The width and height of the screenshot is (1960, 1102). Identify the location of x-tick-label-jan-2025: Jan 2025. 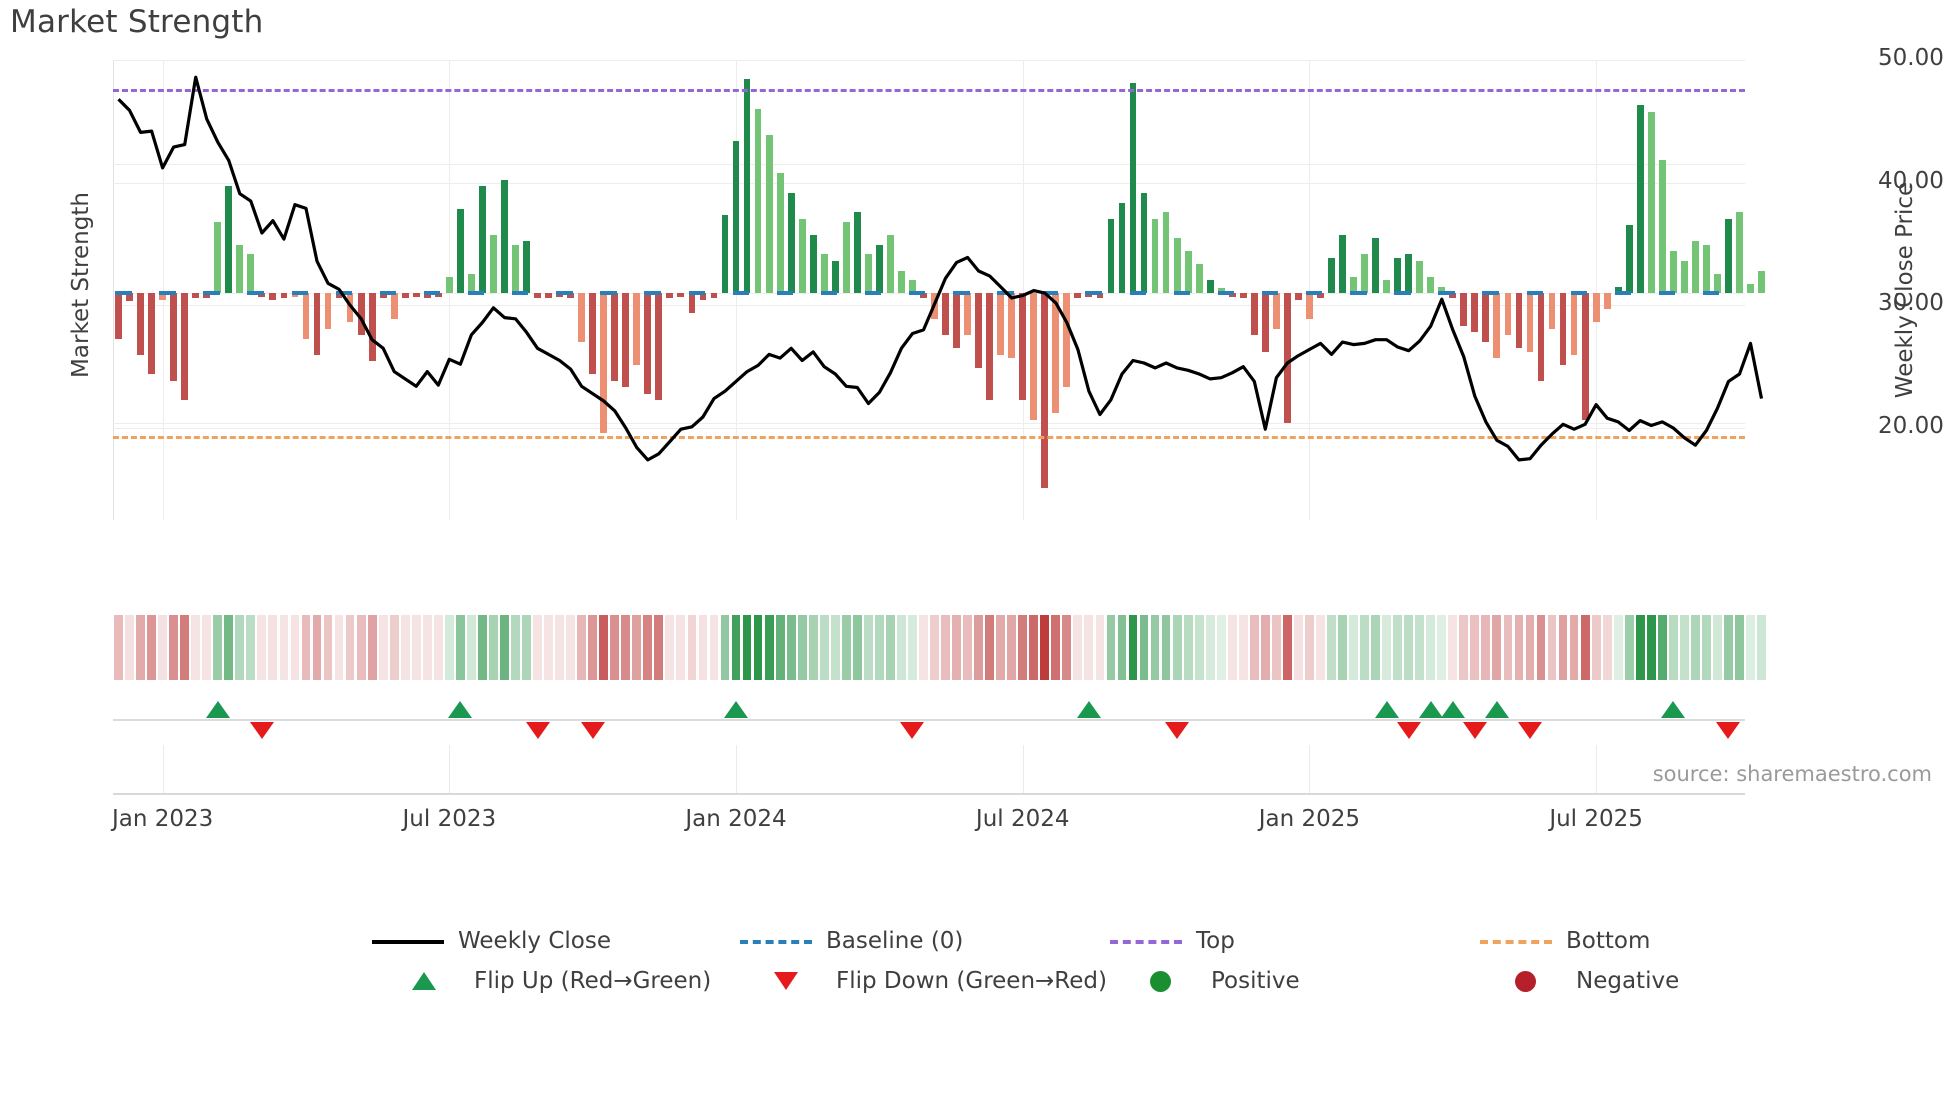
(1309, 819).